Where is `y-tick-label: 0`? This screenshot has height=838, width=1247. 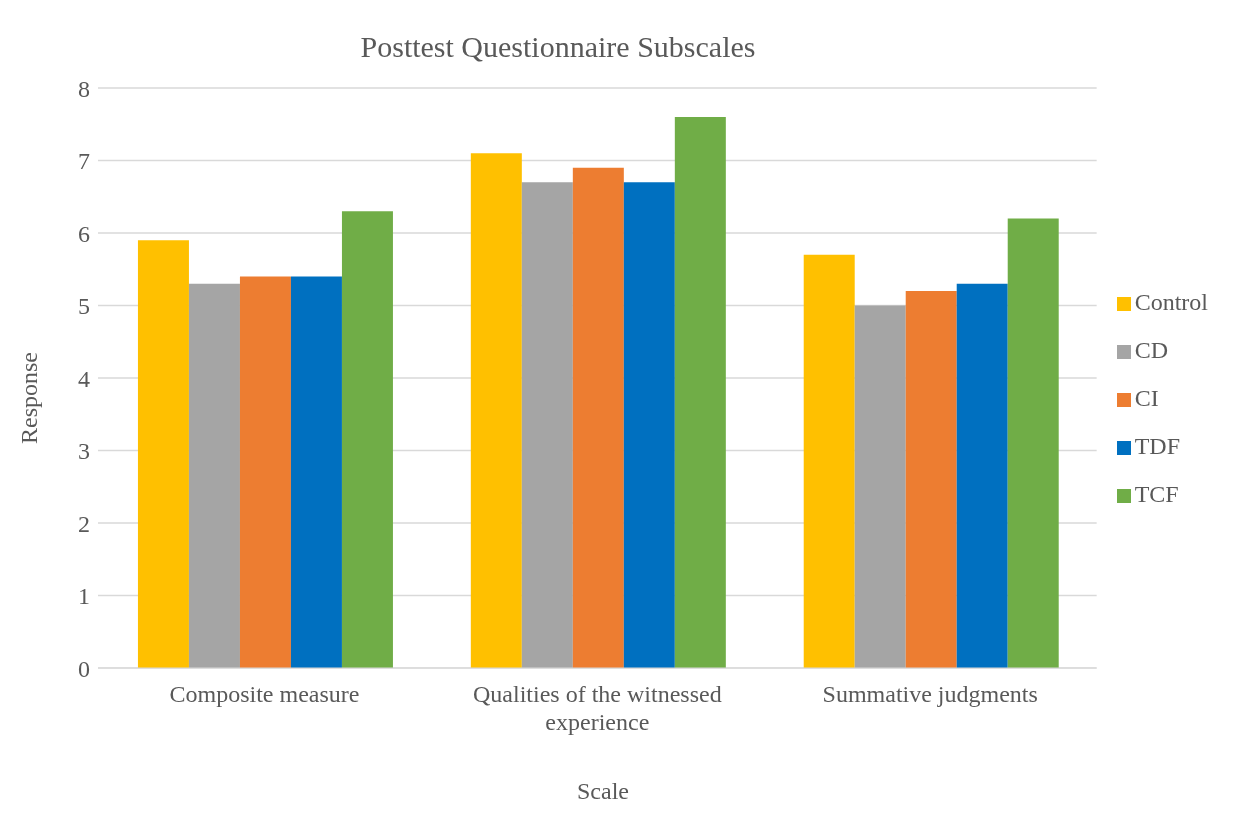 y-tick-label: 0 is located at coordinates (84, 668).